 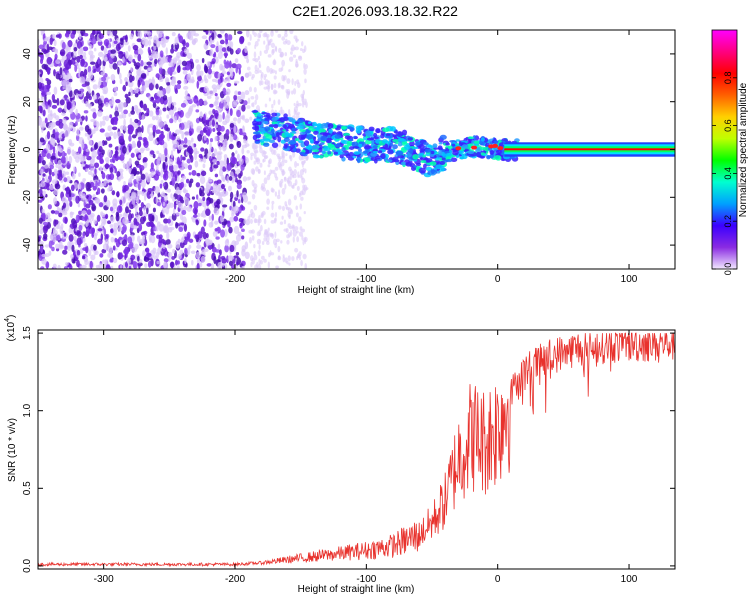 I want to click on ridge-peak, so click(x=500, y=148).